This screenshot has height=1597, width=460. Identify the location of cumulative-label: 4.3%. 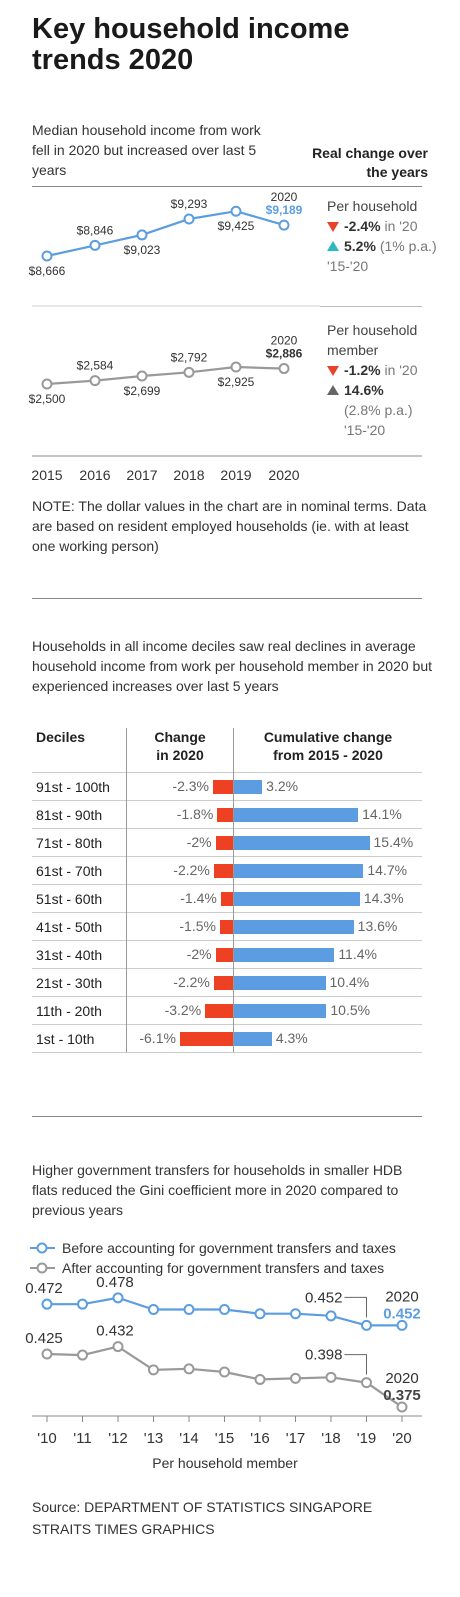
(291, 1038).